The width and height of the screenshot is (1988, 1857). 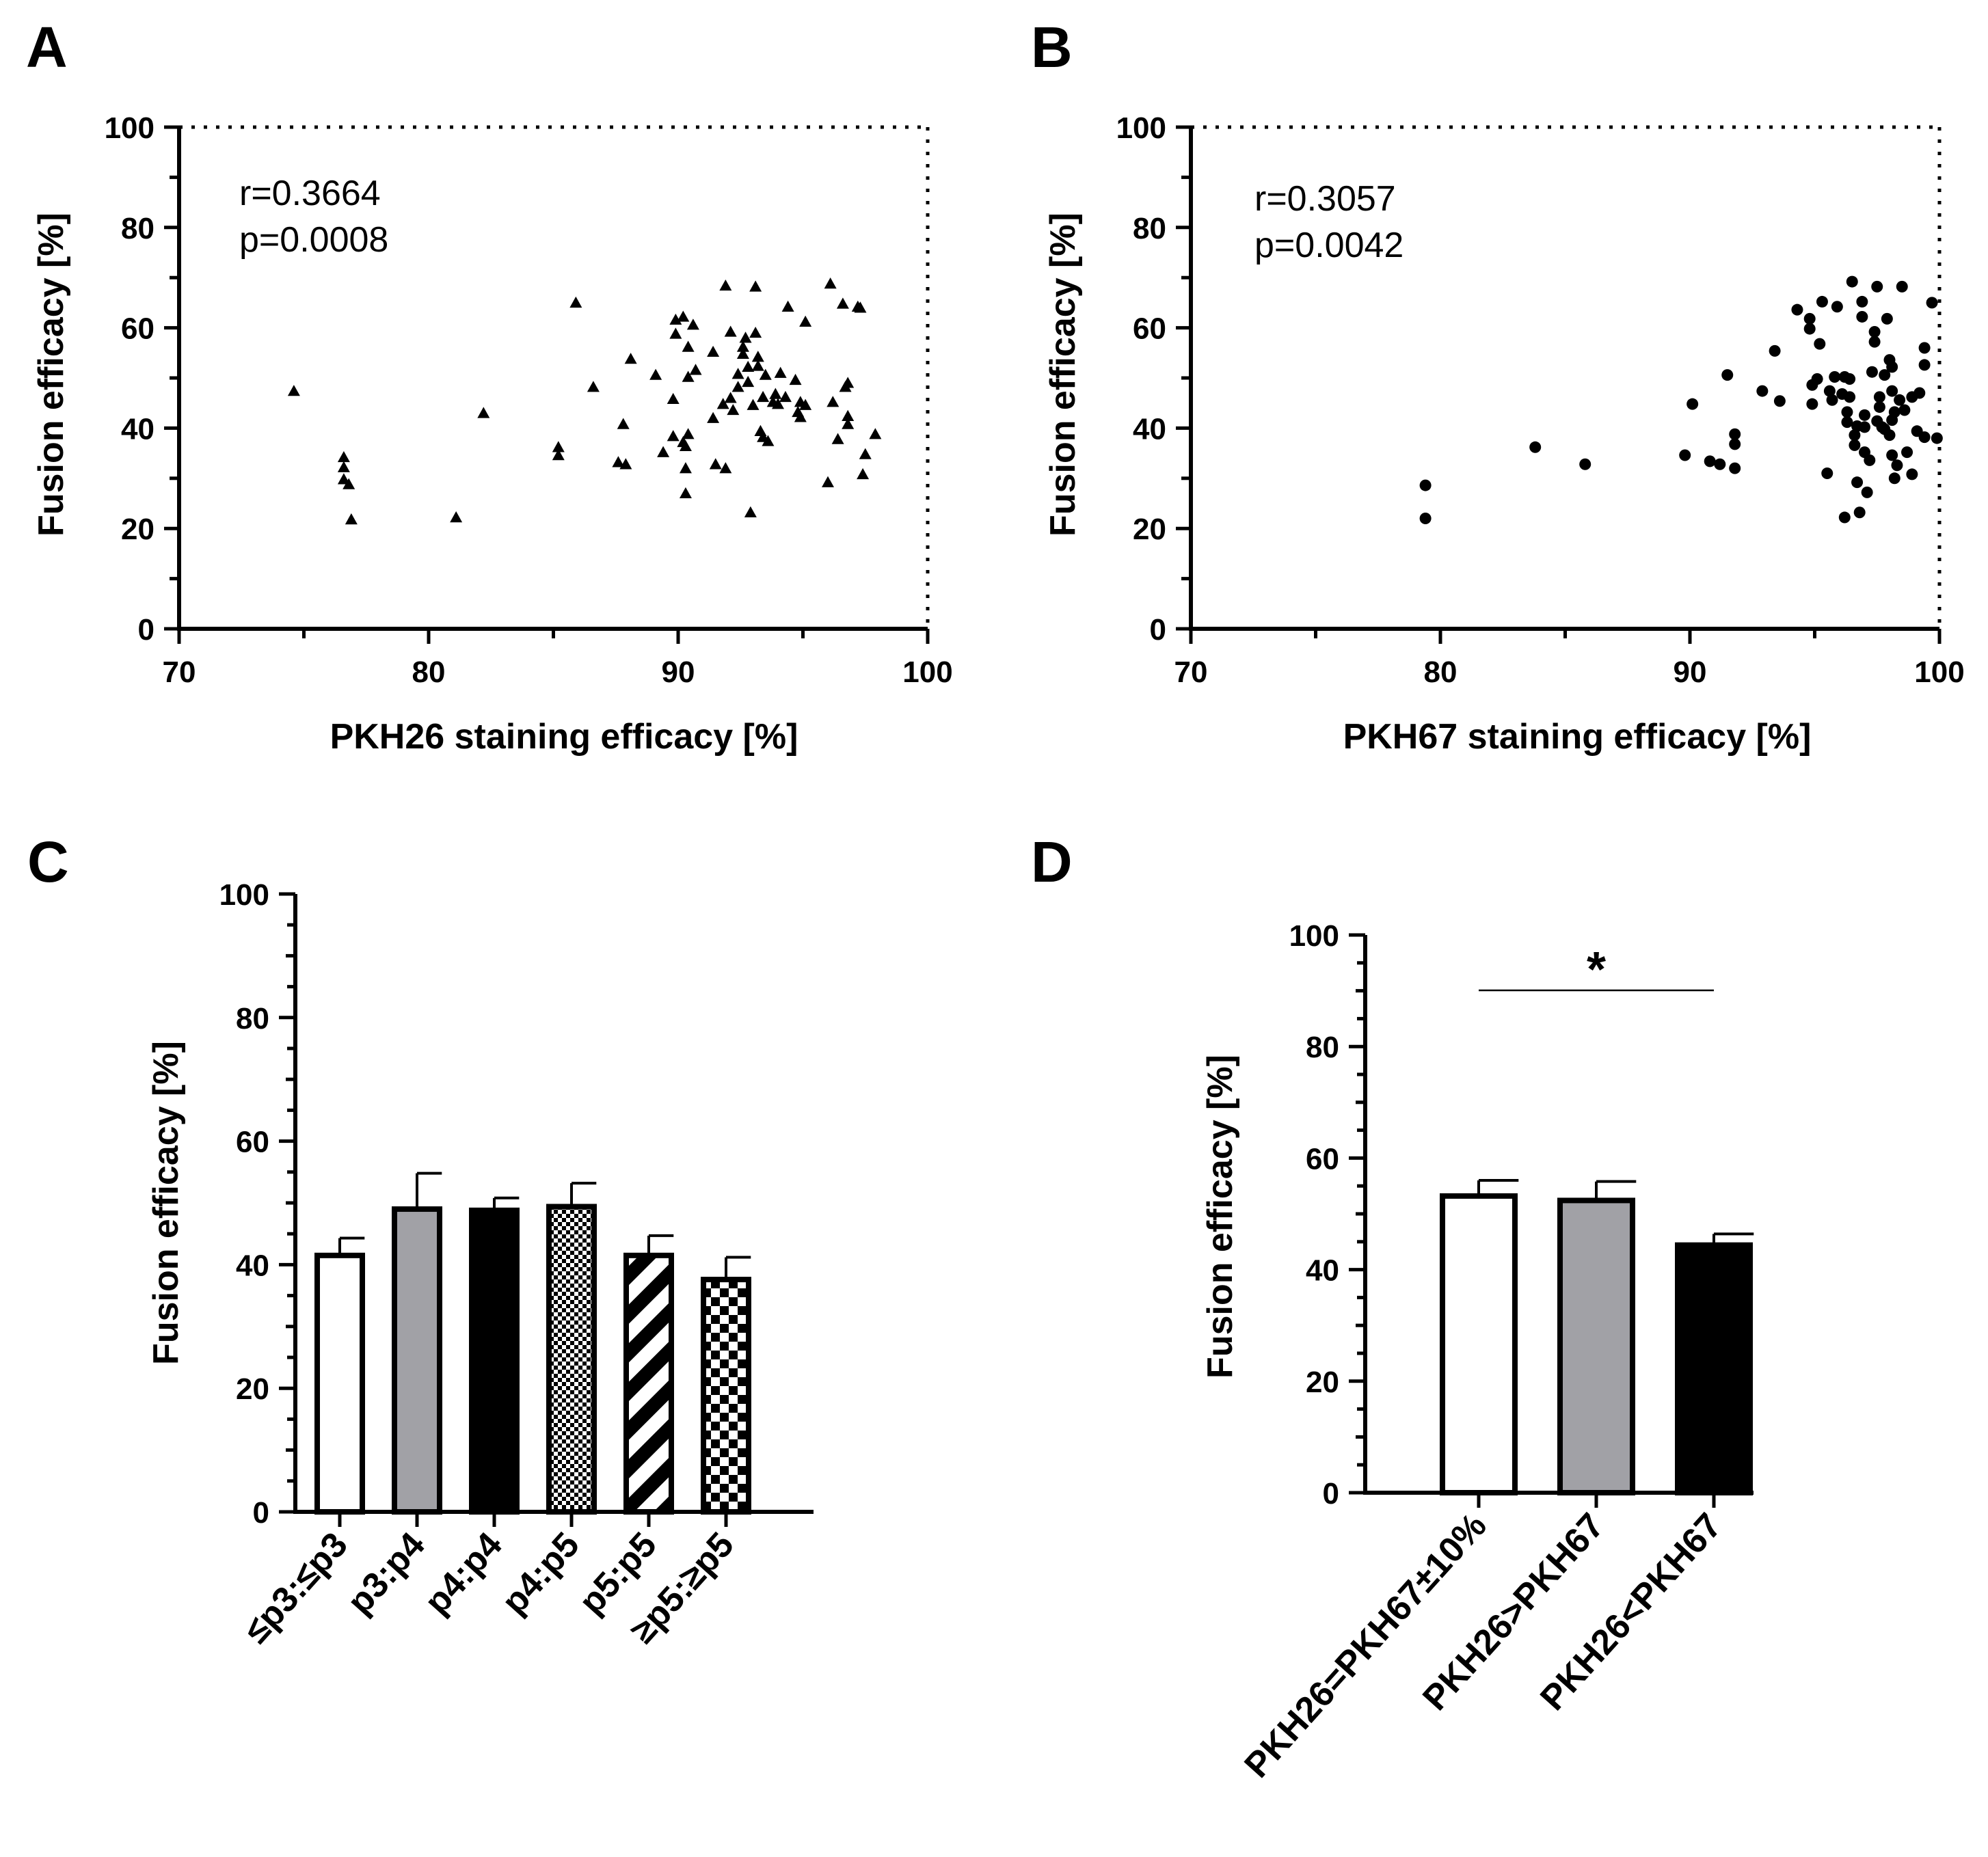 I want to click on category-label: ≤p3:≤p3, so click(x=296, y=1588).